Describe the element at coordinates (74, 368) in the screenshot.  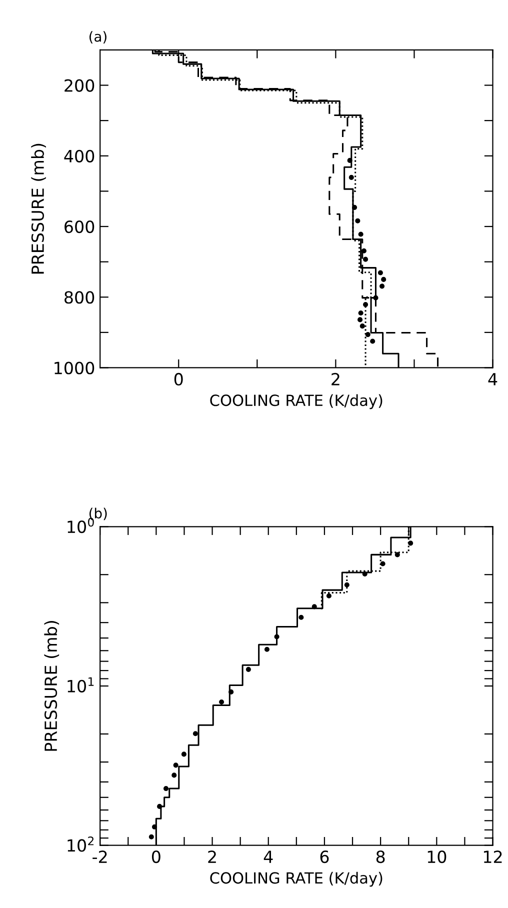
I see `y-tick-label: 1000` at that location.